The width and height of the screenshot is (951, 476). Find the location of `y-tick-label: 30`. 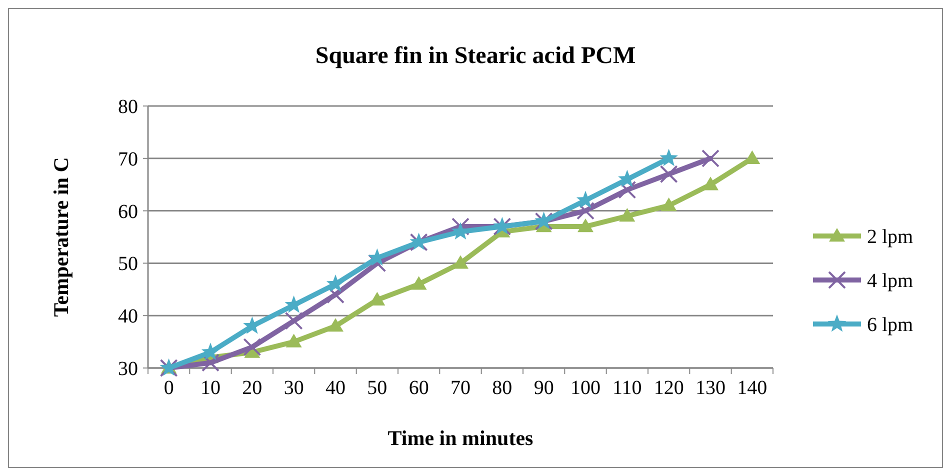

y-tick-label: 30 is located at coordinates (128, 369).